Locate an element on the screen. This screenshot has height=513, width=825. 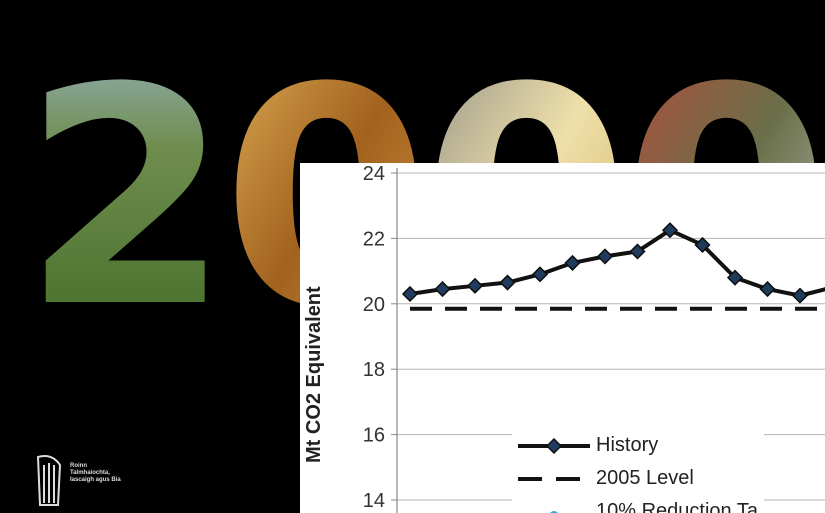
logo-line: Iascaigh agus Bia is located at coordinates (95, 480).